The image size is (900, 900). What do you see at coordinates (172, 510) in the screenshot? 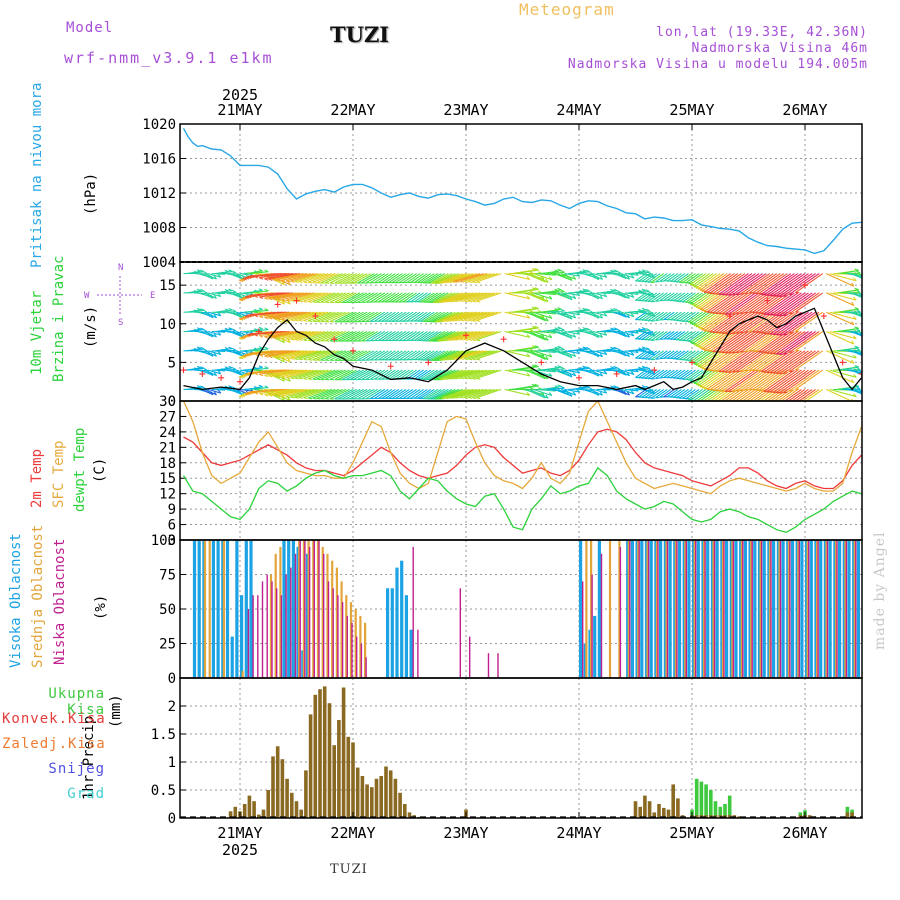
I see `y-tick-label: 9` at bounding box center [172, 510].